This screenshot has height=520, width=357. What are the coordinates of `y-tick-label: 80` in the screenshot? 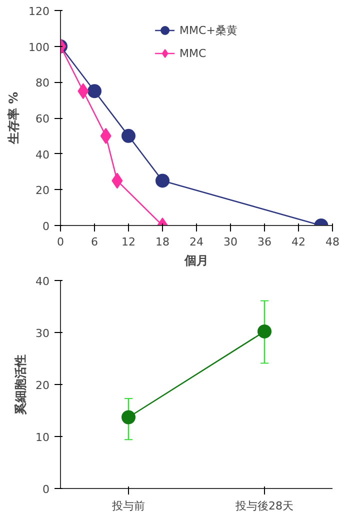 It's located at (43, 83).